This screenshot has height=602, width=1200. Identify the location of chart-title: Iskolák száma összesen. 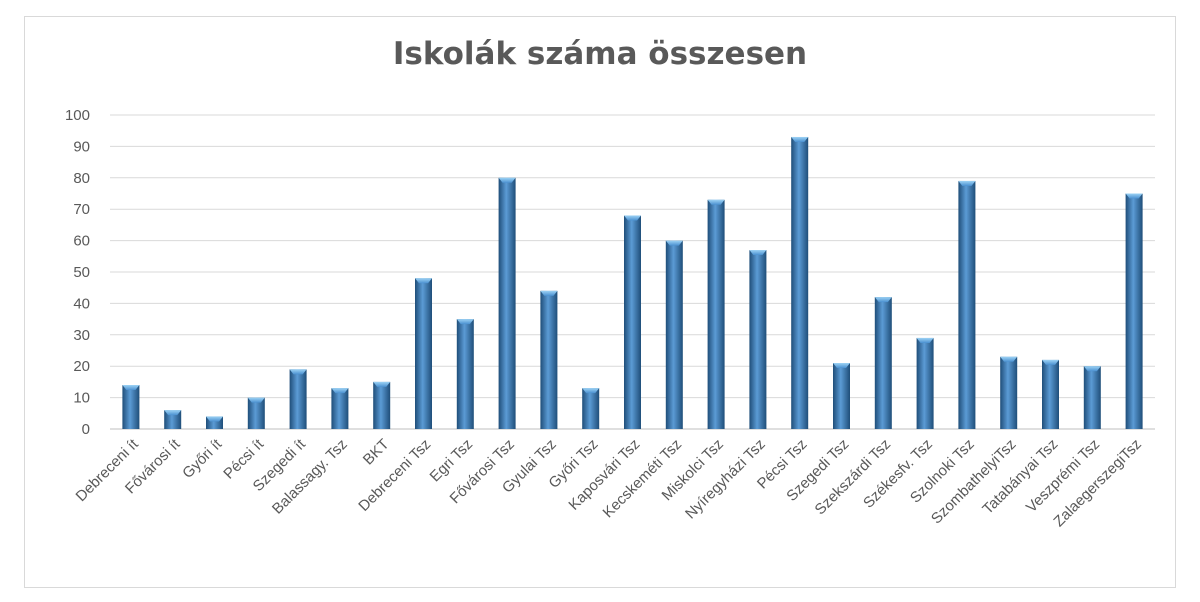
(600, 54).